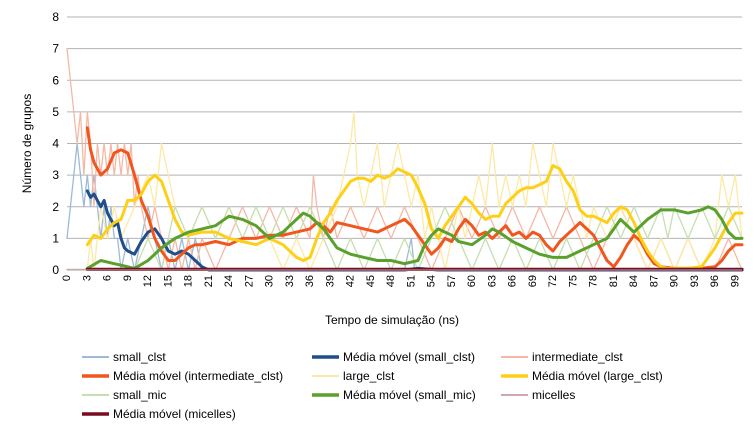  I want to click on legend-label: Média móvel (intermediate_clst), so click(198, 376).